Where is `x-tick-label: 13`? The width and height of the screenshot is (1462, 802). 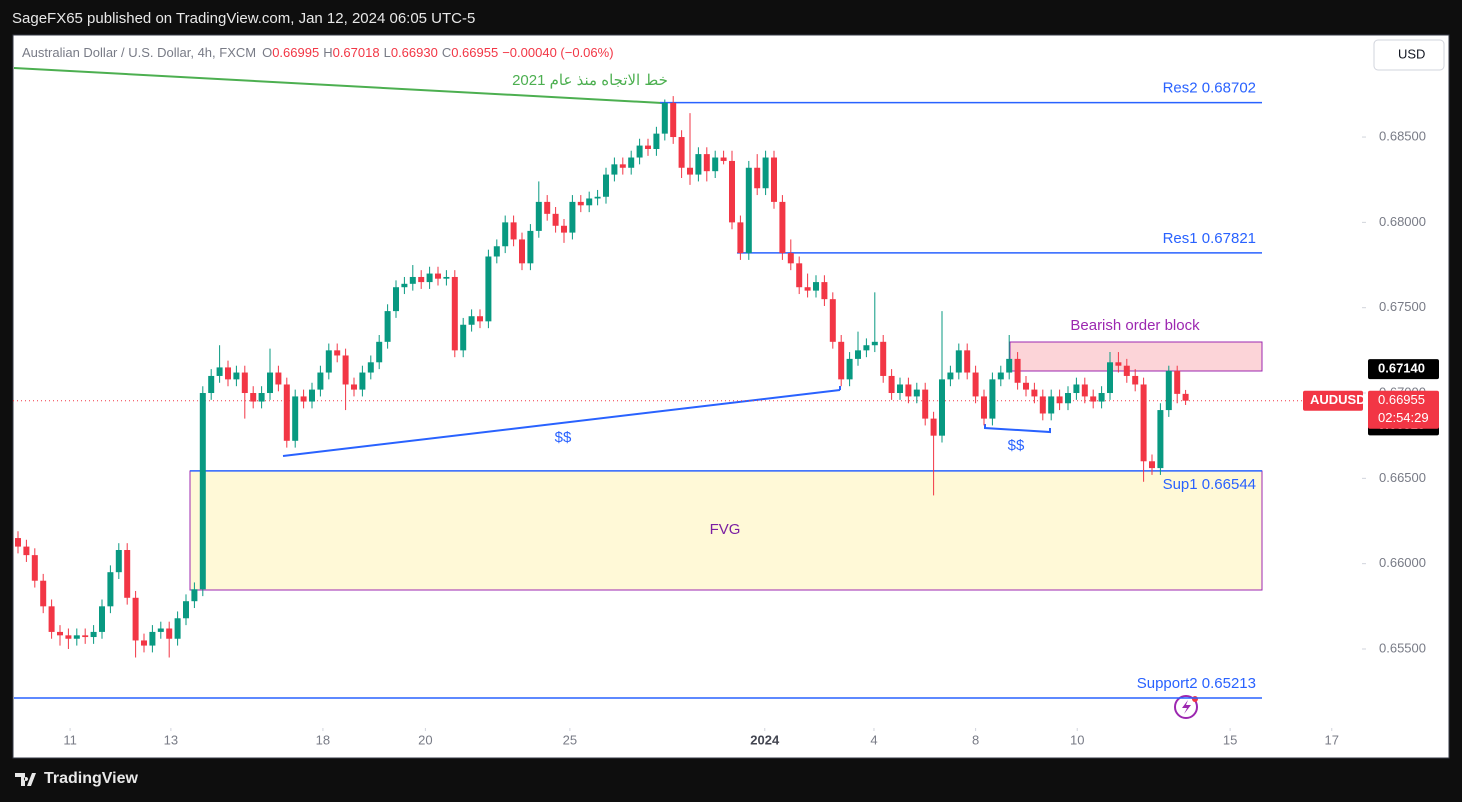
x-tick-label: 13 is located at coordinates (171, 739).